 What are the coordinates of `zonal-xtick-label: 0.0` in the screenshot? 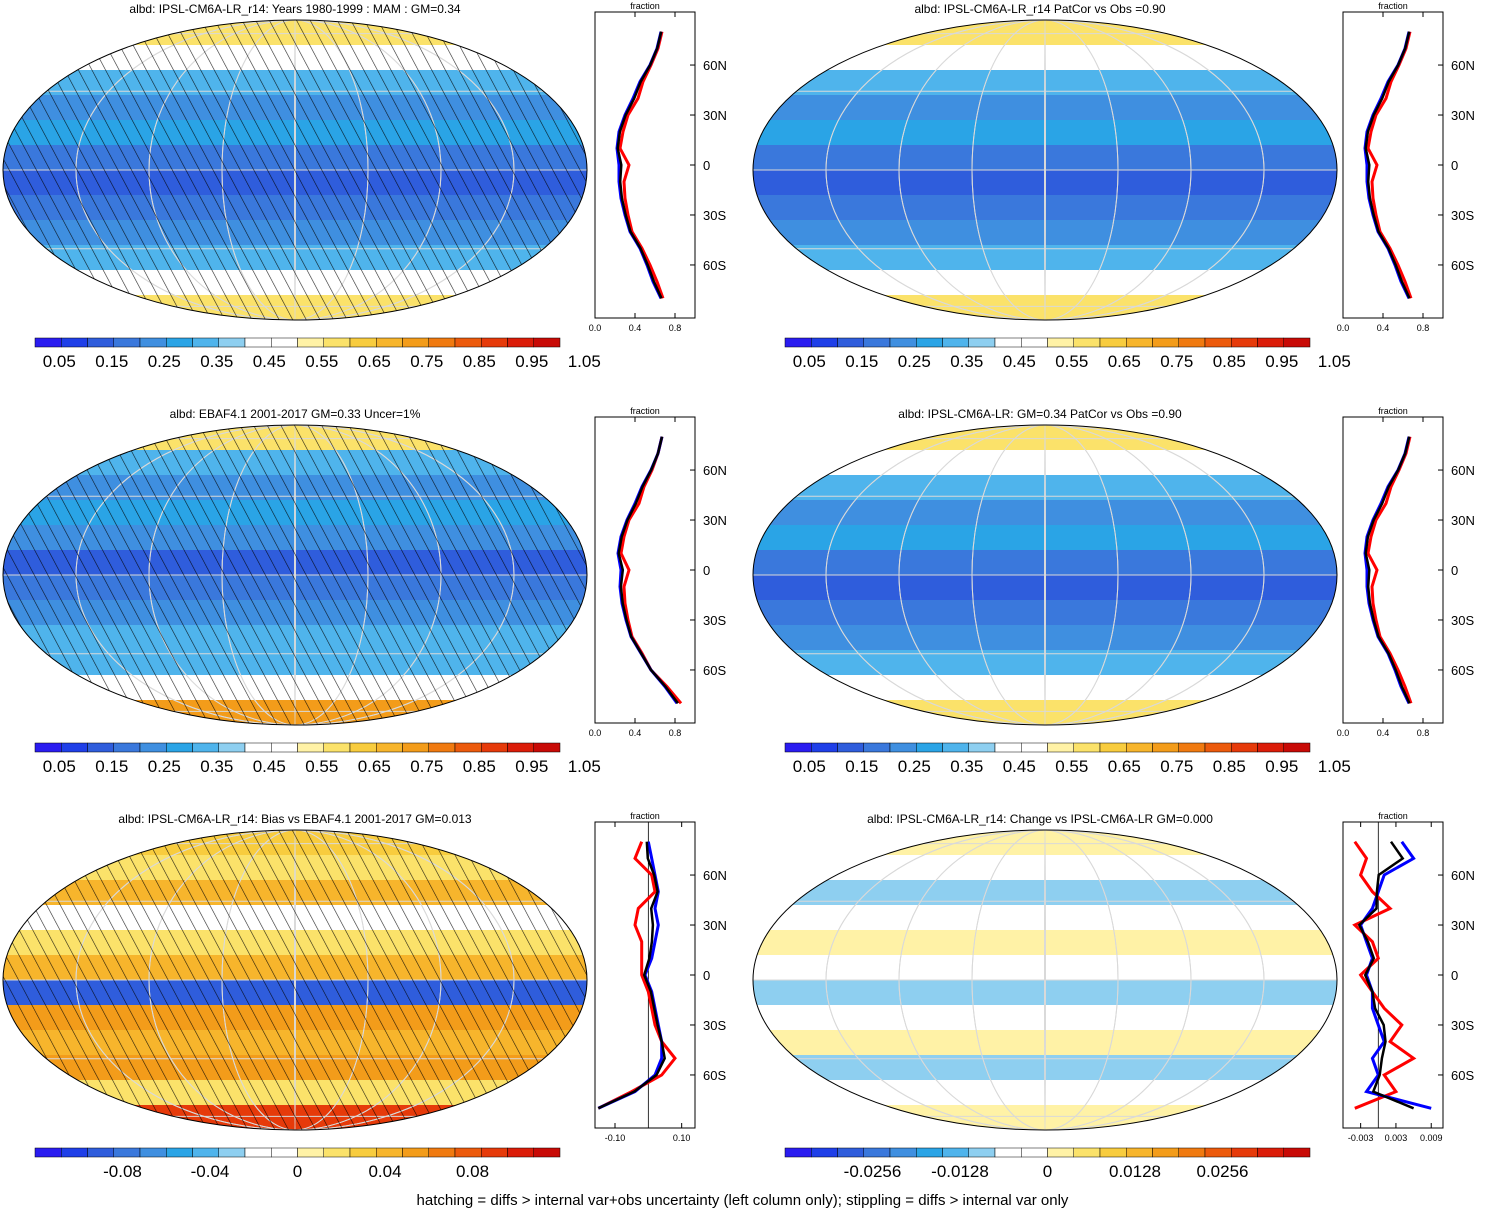 It's located at (595, 328).